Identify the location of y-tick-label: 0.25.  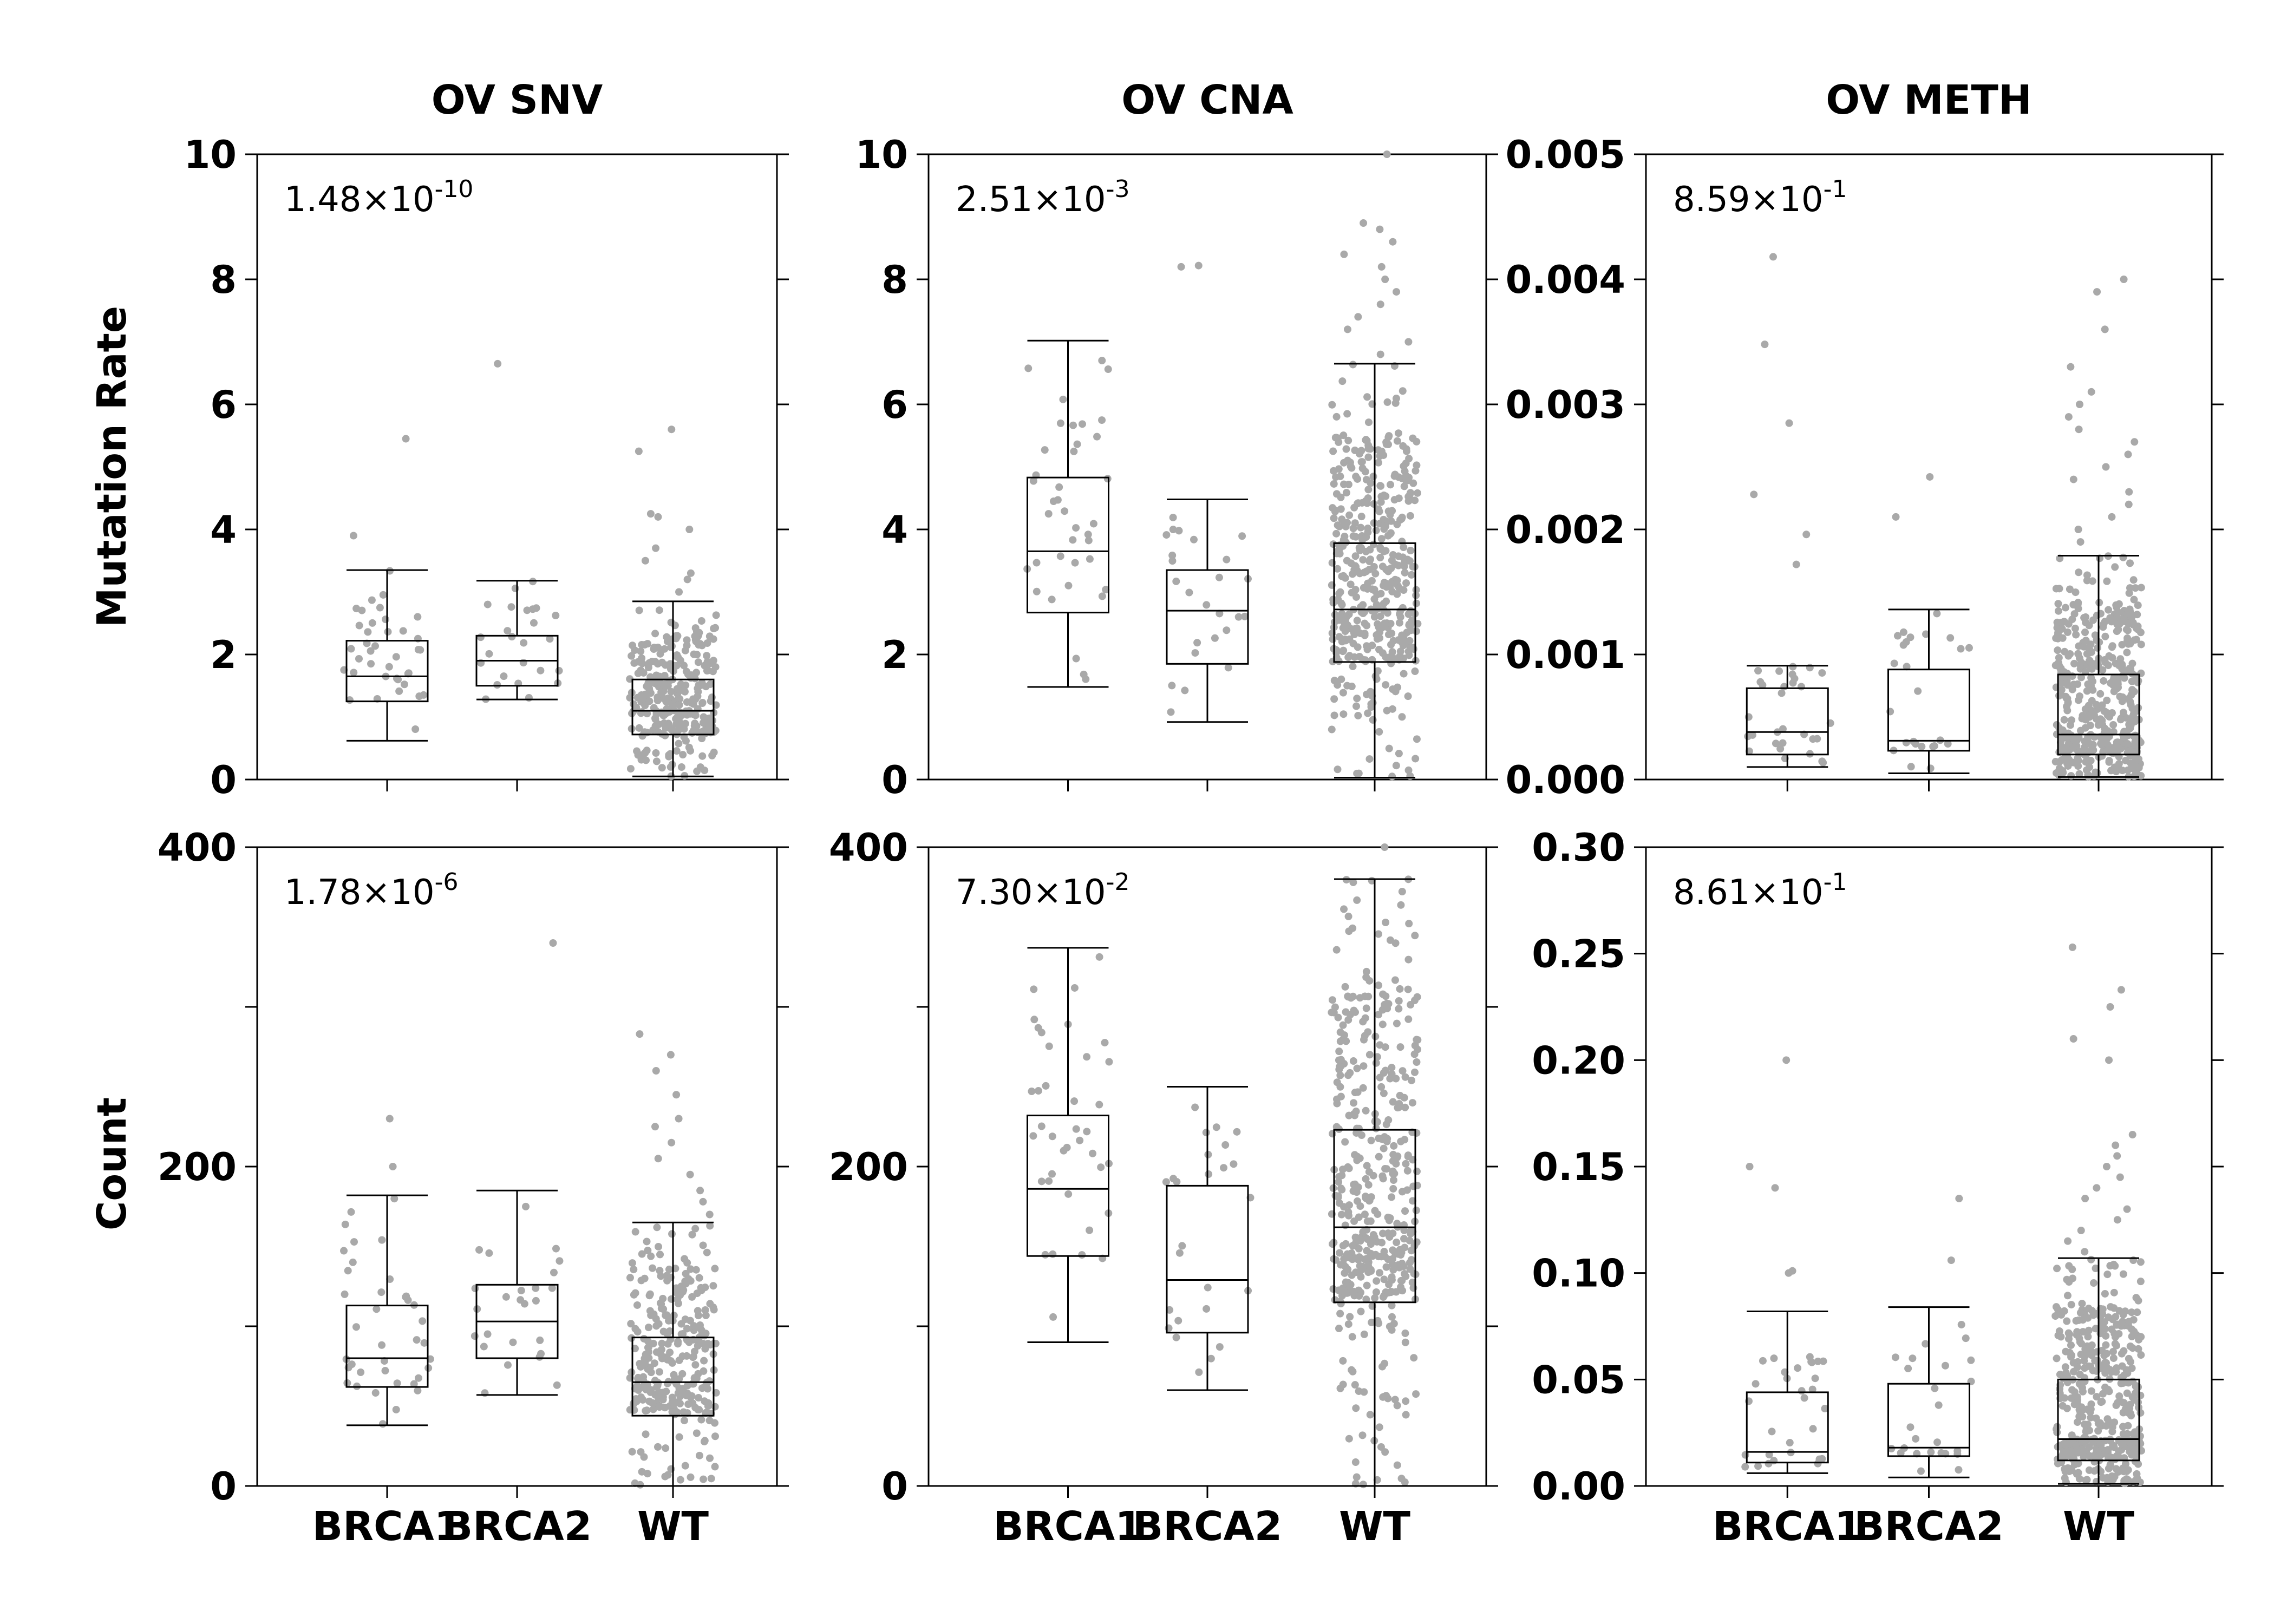
(1578, 954).